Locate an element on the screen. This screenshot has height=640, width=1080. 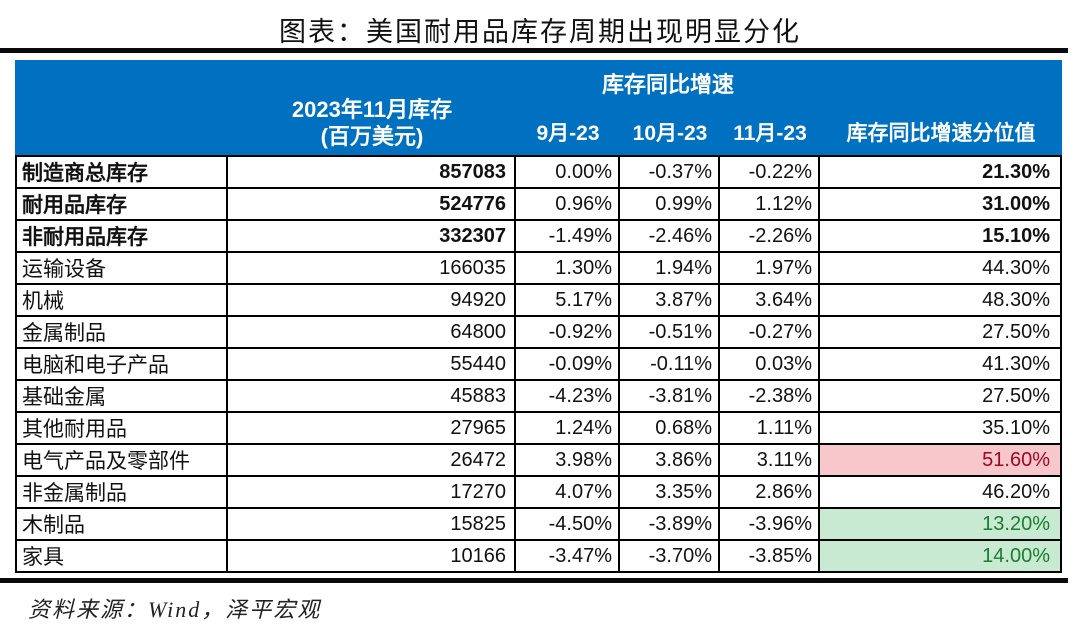
yoy-oct23-cell: -3.70% is located at coordinates (670, 557).